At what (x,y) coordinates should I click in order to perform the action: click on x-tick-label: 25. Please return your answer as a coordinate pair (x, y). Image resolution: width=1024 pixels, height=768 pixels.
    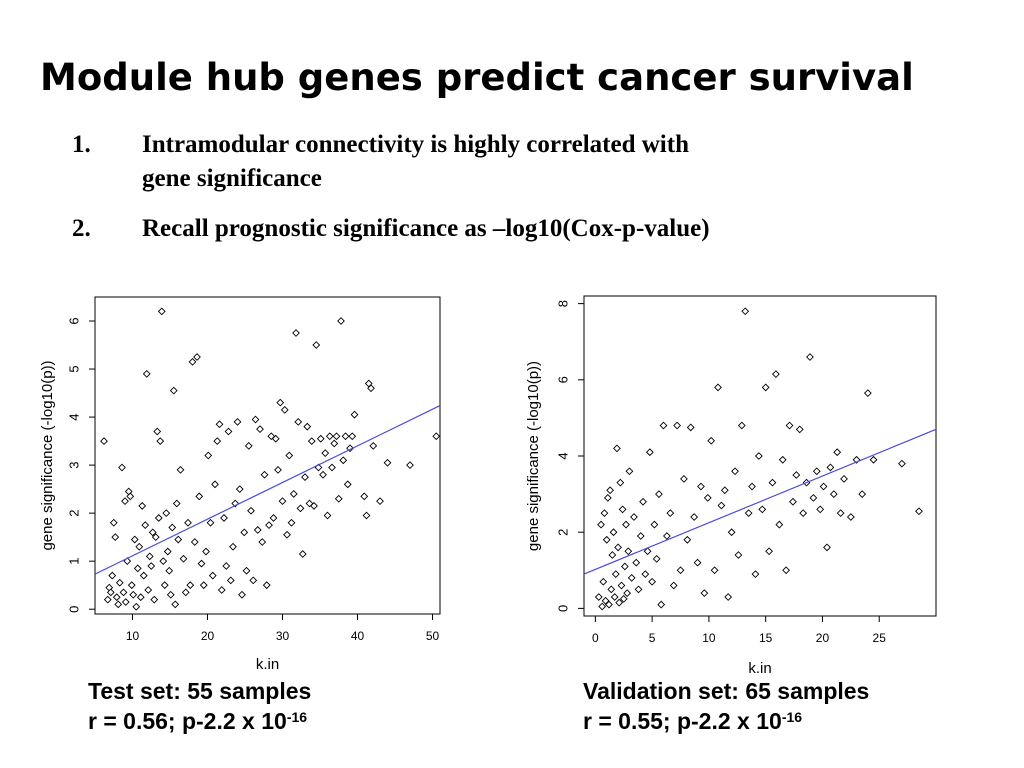
    Looking at the image, I should click on (880, 638).